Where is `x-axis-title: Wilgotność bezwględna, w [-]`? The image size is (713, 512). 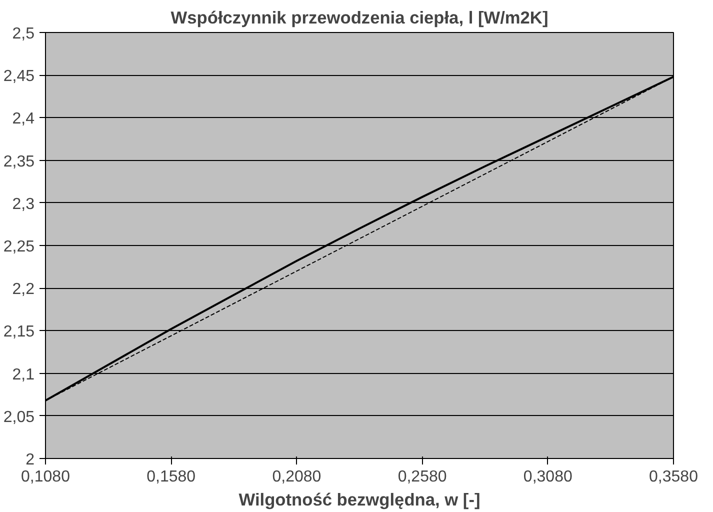
x-axis-title: Wilgotność bezwględna, w [-] is located at coordinates (359, 500).